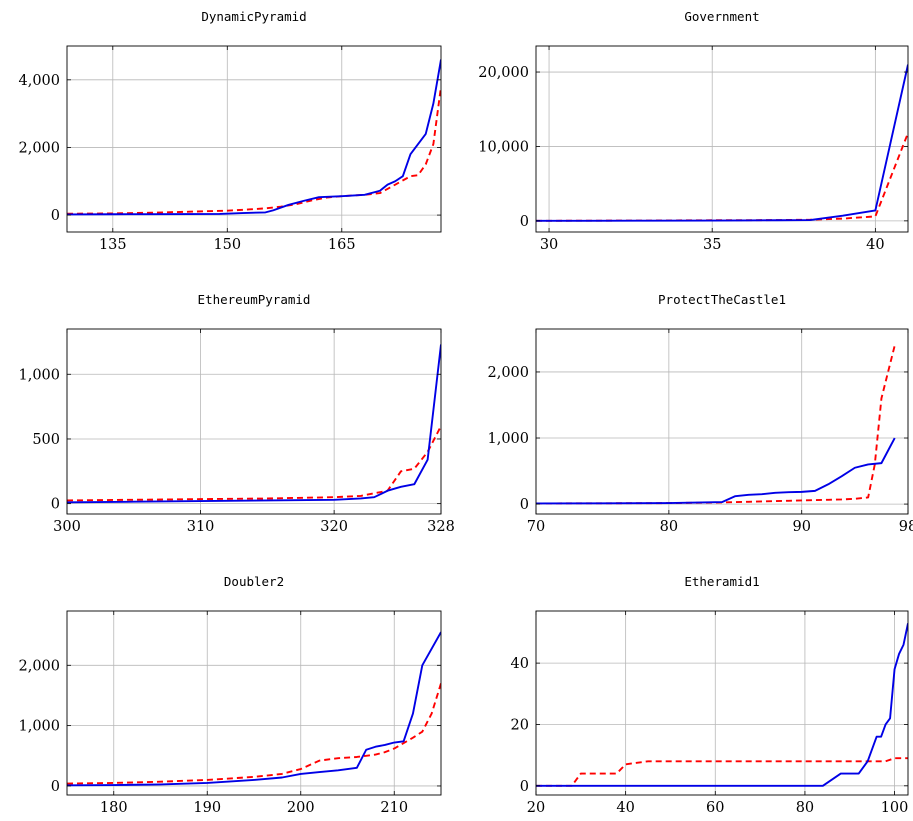 This screenshot has height=821, width=913. Describe the element at coordinates (207, 808) in the screenshot. I see `x-tick-label: 190` at that location.